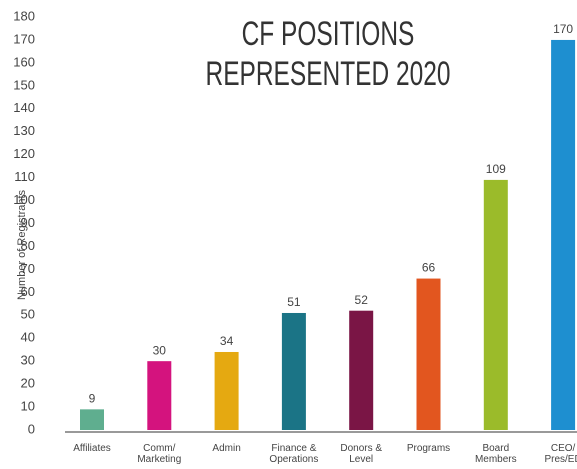 Image resolution: width=577 pixels, height=469 pixels. What do you see at coordinates (31, 428) in the screenshot?
I see `y-tick-label: 0` at bounding box center [31, 428].